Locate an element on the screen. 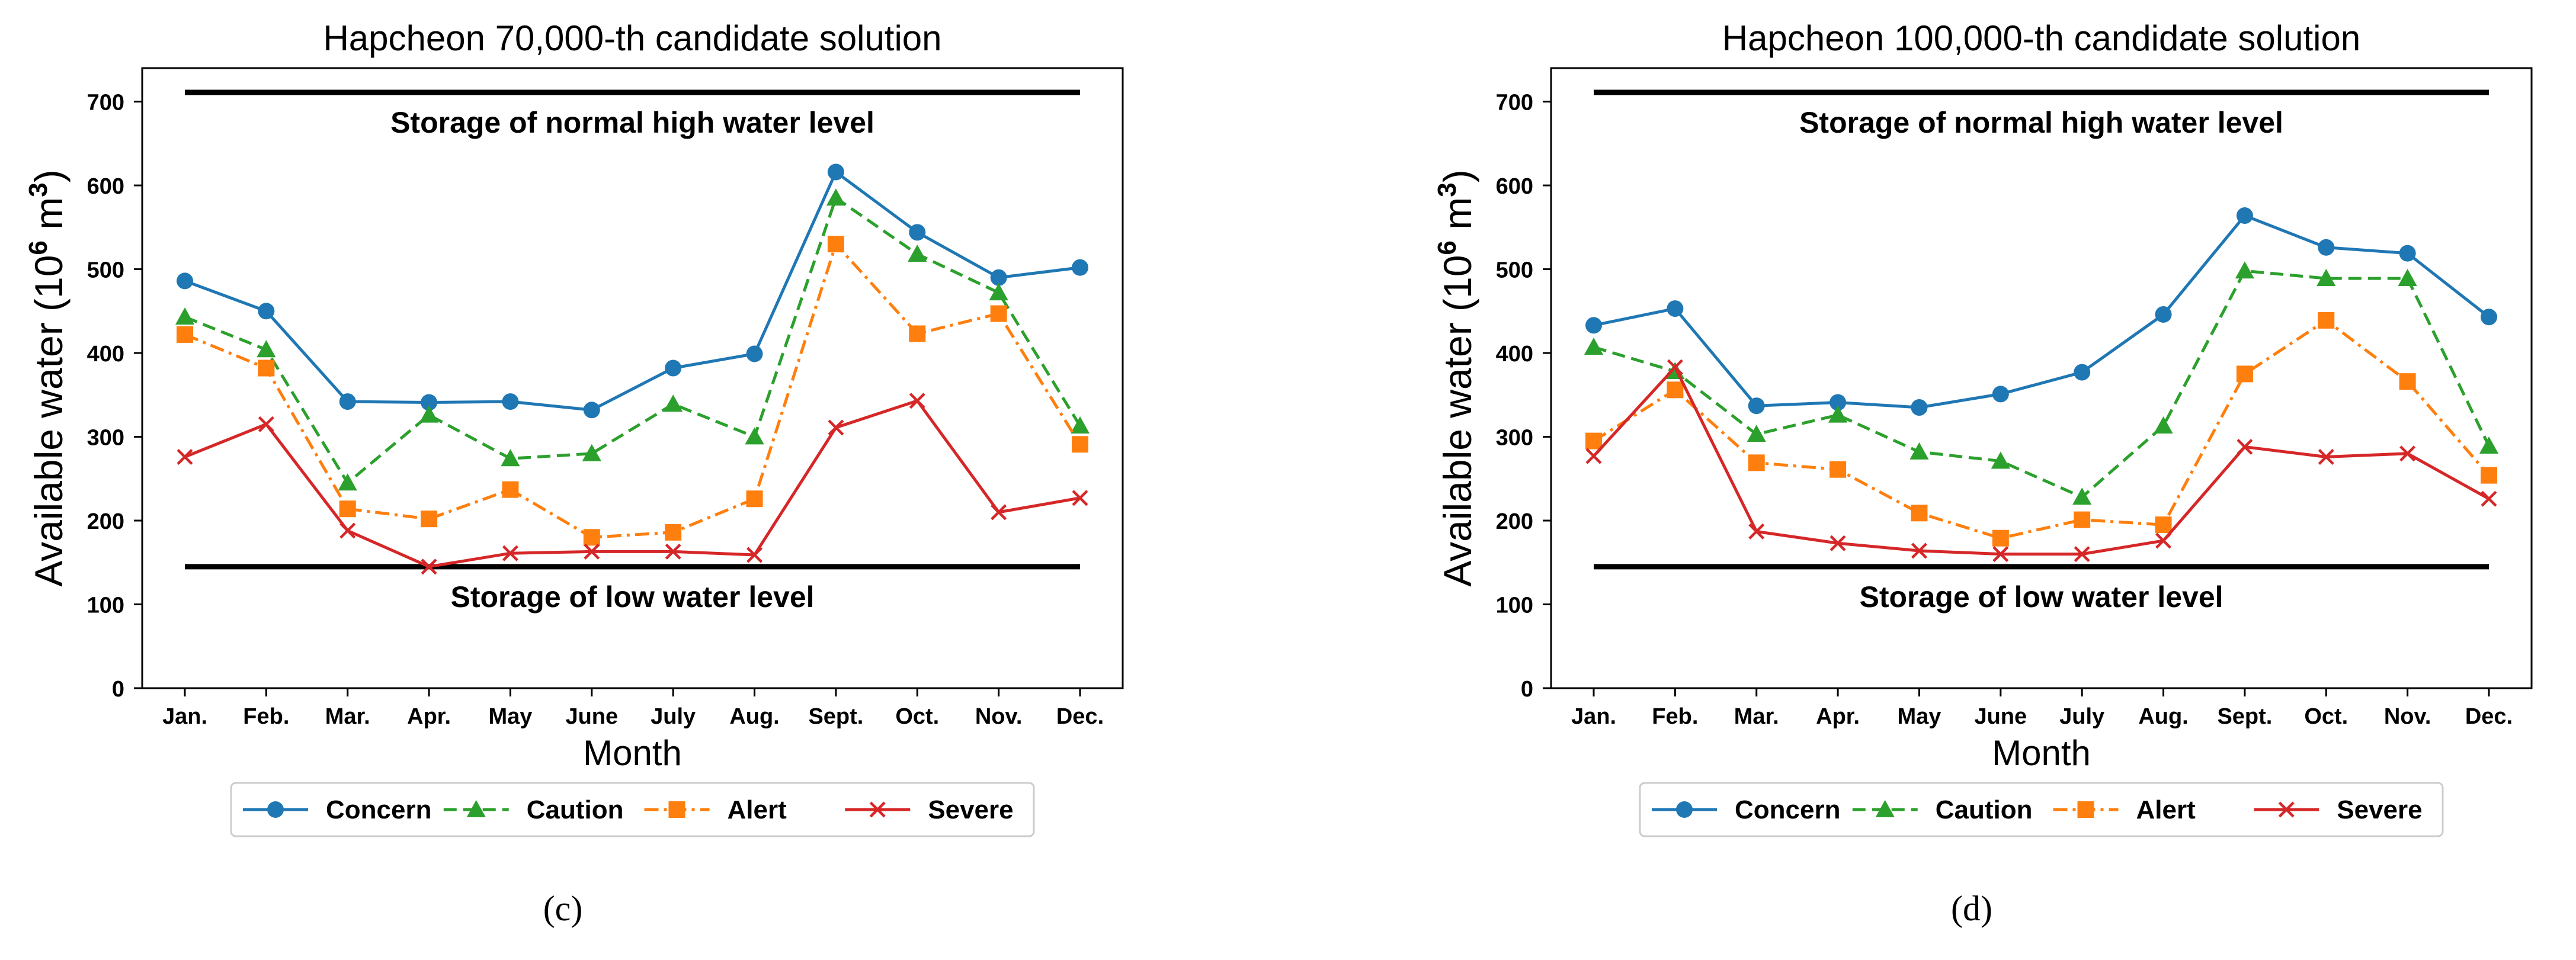 The height and width of the screenshot is (960, 2576). y-tick-label: 500 is located at coordinates (1514, 270).